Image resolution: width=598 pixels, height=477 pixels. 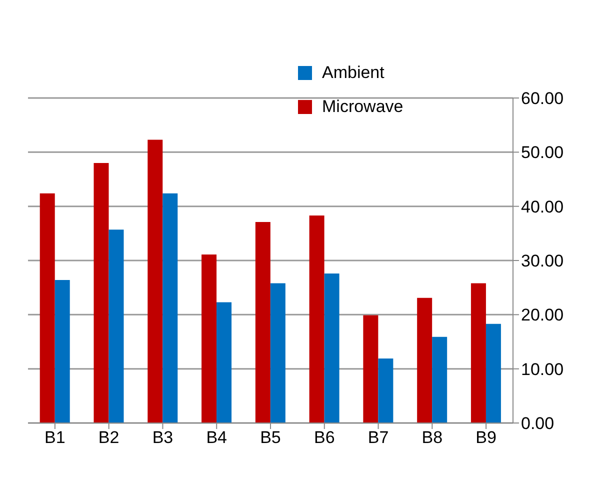 What do you see at coordinates (55, 438) in the screenshot?
I see `x-tick-label: B1` at bounding box center [55, 438].